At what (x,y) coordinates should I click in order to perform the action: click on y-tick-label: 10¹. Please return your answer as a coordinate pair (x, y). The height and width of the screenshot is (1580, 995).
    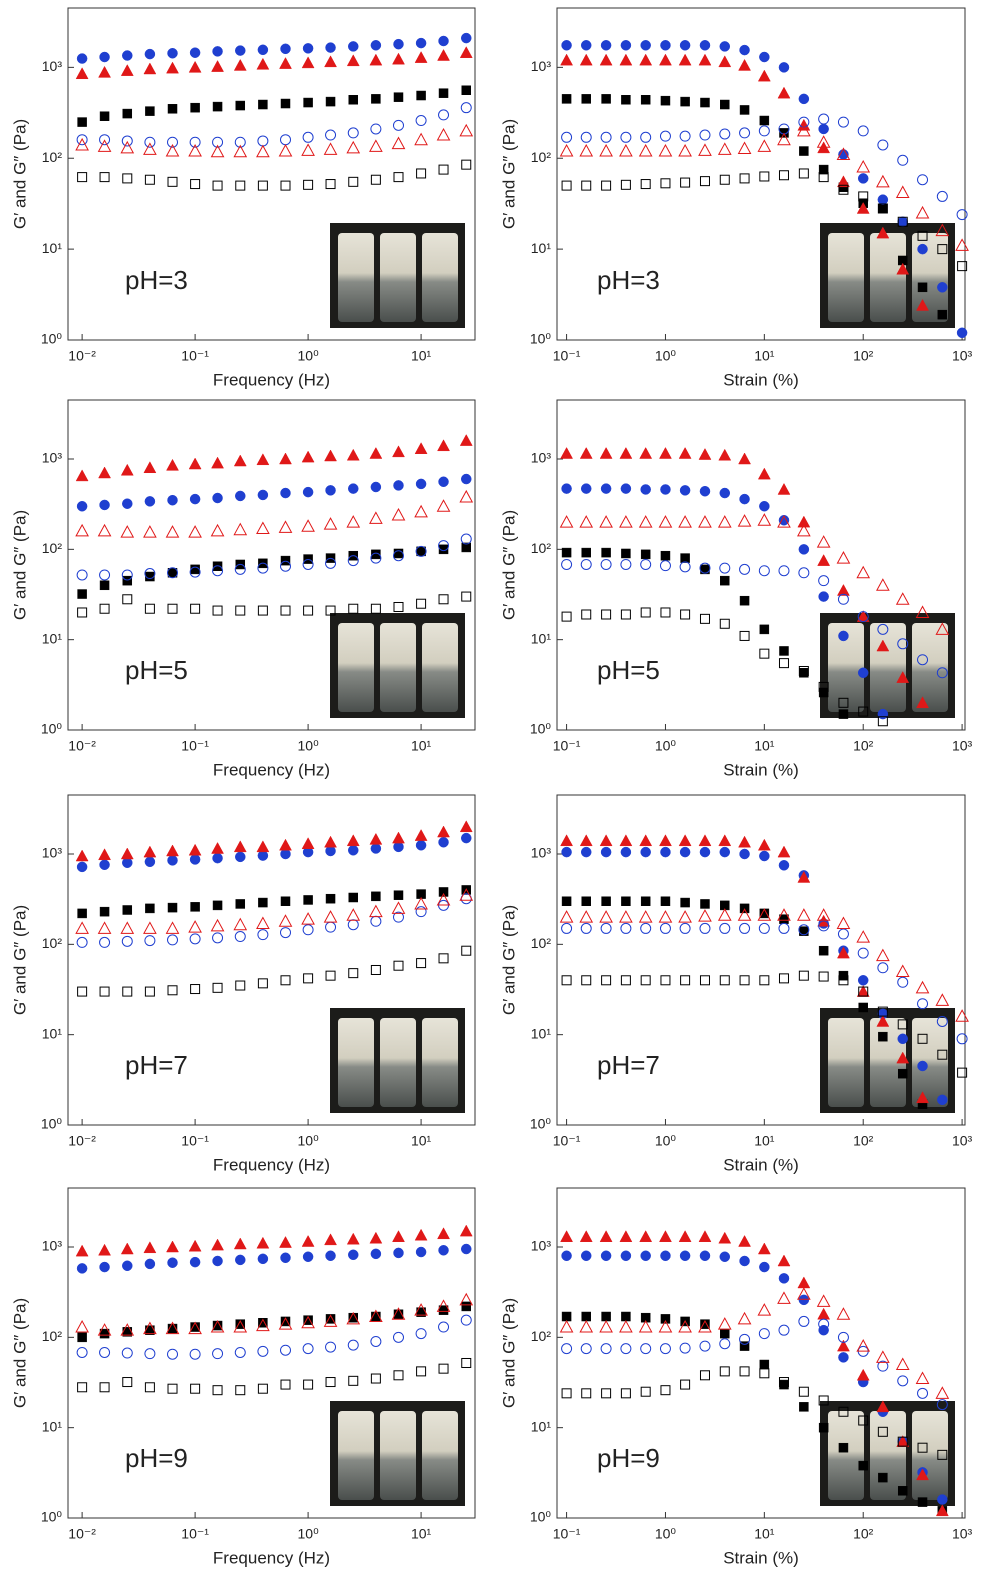
    Looking at the image, I should click on (541, 638).